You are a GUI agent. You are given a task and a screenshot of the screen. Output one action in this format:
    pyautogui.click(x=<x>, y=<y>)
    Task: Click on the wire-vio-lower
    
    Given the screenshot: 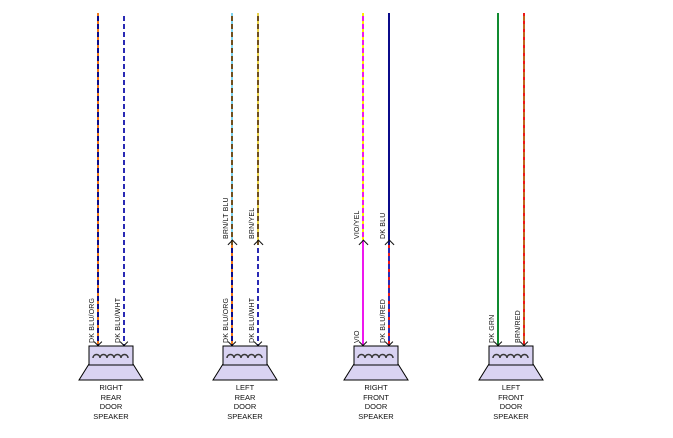 What is the action you would take?
    pyautogui.click(x=363, y=296)
    